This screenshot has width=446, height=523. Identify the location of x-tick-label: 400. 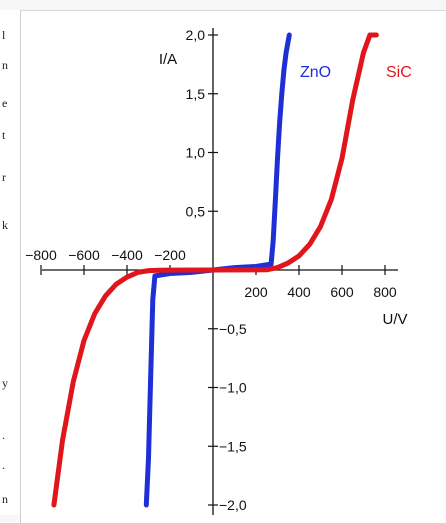
(299, 292).